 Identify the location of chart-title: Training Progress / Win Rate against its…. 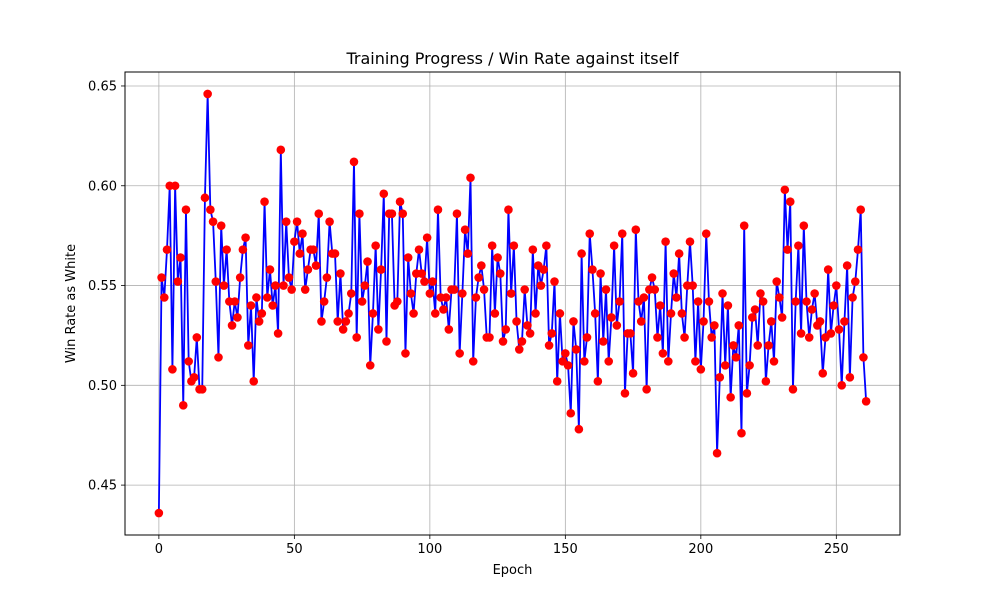
(512, 58).